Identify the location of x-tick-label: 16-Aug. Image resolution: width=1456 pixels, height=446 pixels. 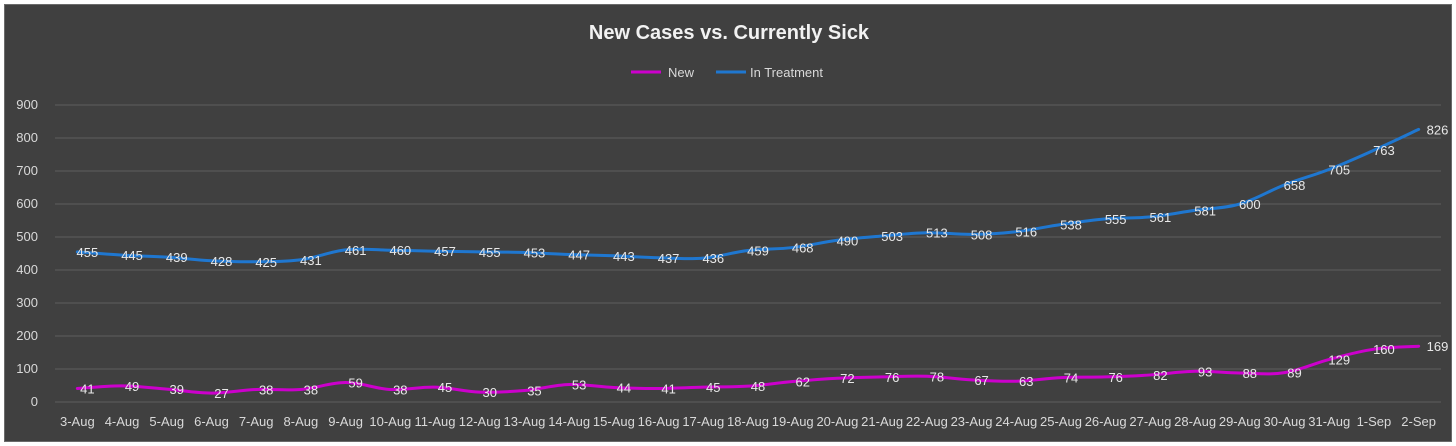
(659, 421).